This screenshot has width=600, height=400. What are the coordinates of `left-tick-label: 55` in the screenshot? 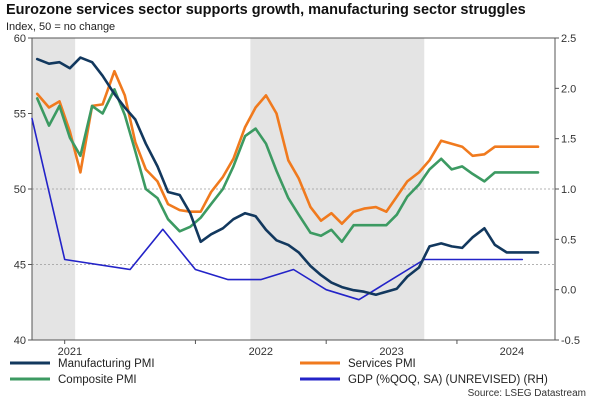 It's located at (20, 115).